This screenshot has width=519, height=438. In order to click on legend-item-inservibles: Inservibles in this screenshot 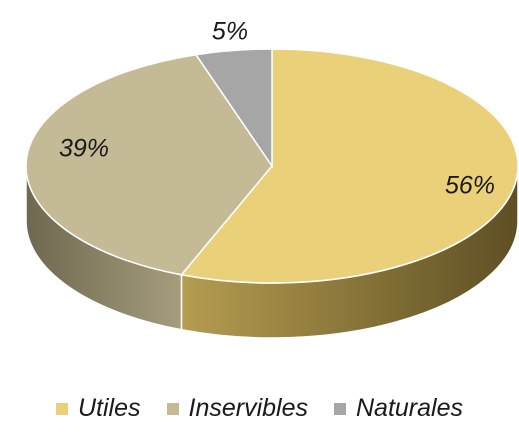, I will do `click(237, 408)`.